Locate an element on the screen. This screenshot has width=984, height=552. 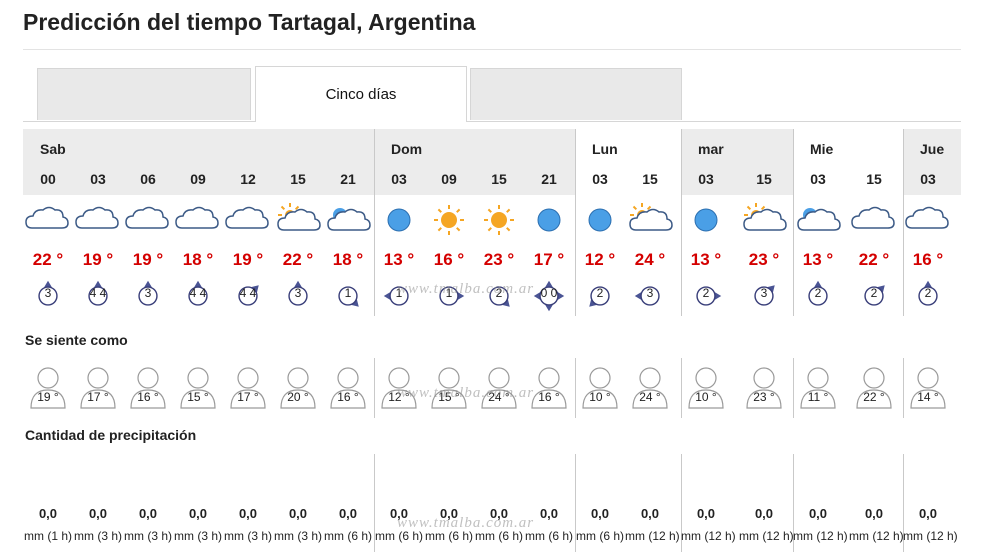
feels-like-value: 10 ° is located at coordinates (600, 397).